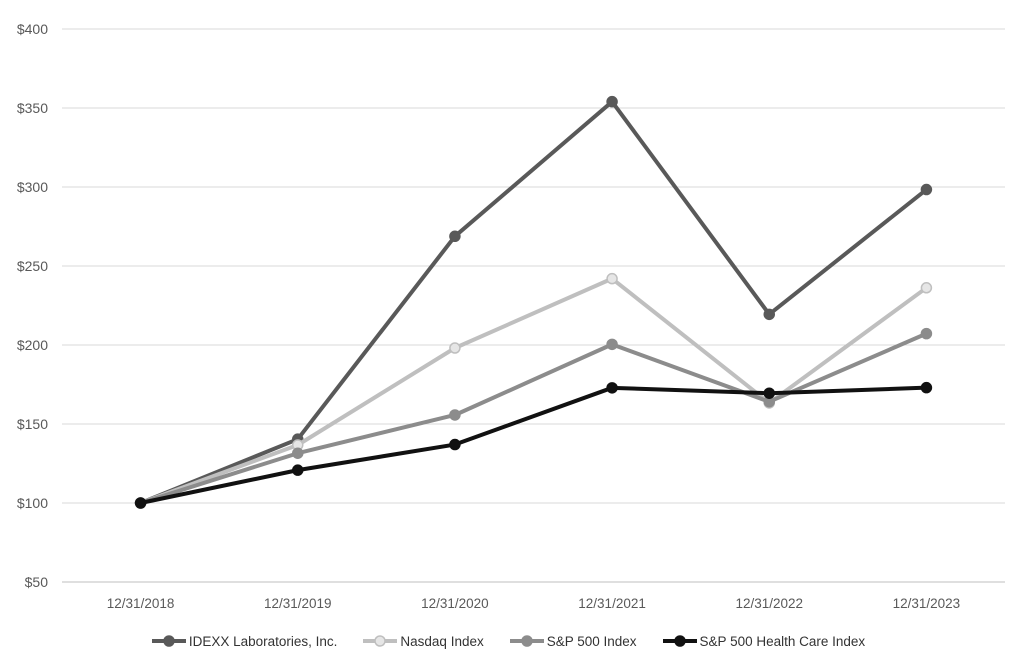 Image resolution: width=1017 pixels, height=656 pixels. What do you see at coordinates (37, 582) in the screenshot?
I see `y-axis-tick-label: $50` at bounding box center [37, 582].